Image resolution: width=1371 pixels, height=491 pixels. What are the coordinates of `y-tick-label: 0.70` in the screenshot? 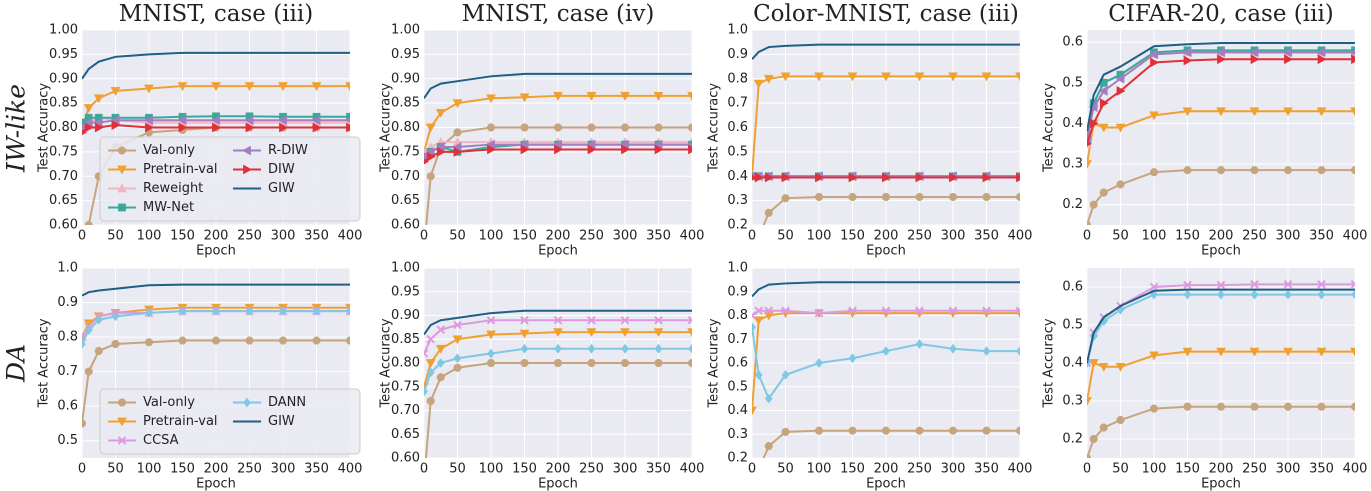 It's located at (405, 176).